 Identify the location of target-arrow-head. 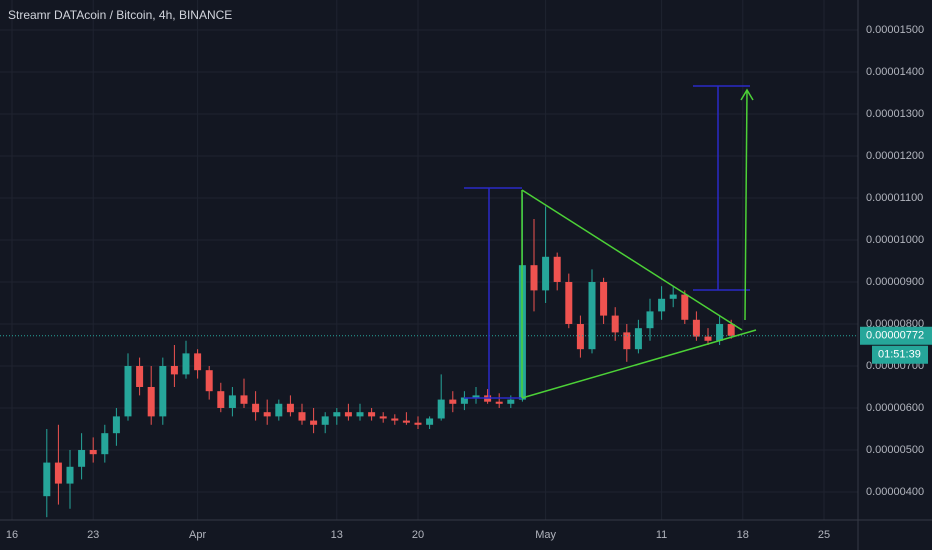
(747, 94).